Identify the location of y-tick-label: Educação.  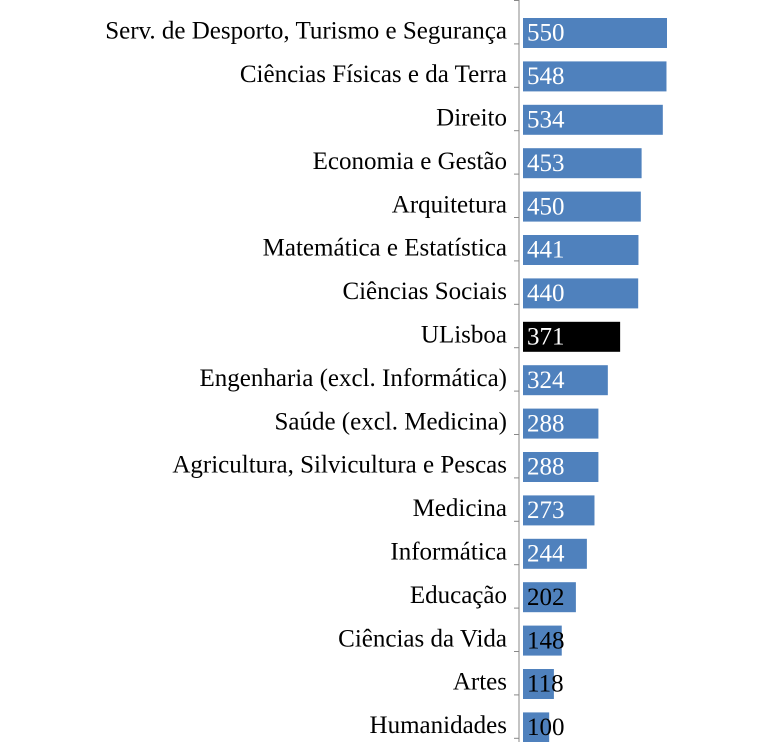
(458, 595).